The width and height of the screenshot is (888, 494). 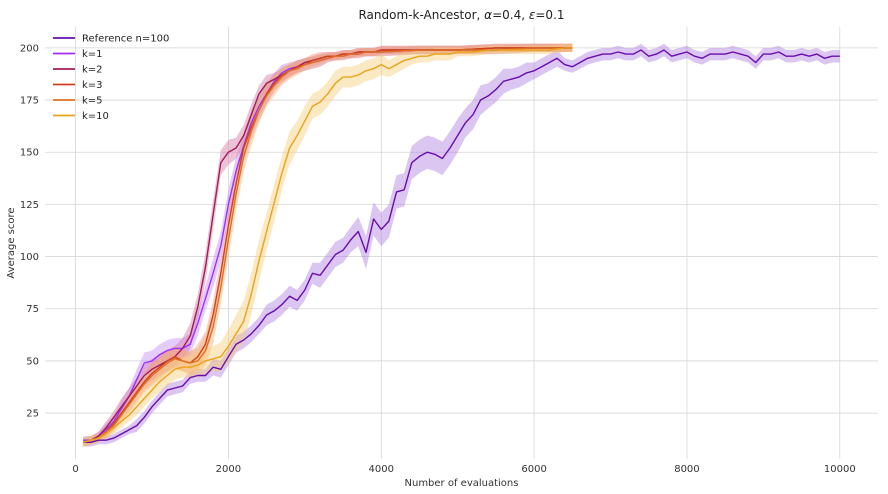 What do you see at coordinates (95, 116) in the screenshot?
I see `legend-label: k=10` at bounding box center [95, 116].